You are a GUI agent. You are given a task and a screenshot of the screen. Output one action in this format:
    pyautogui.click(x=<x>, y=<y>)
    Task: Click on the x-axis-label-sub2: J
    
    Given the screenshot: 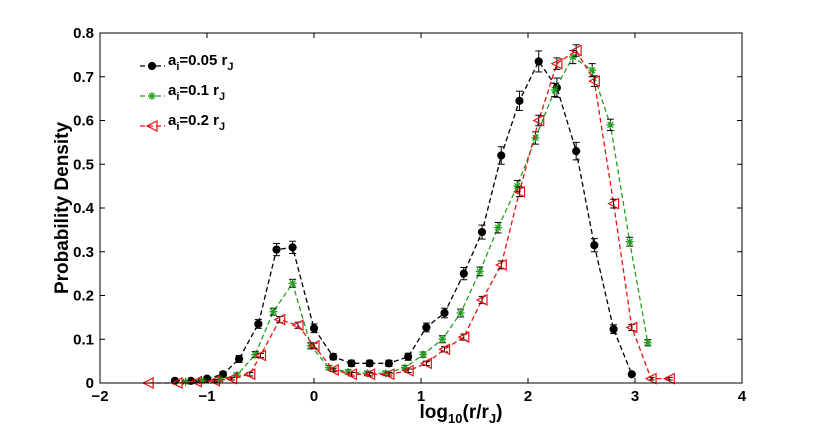 What is the action you would take?
    pyautogui.click(x=492, y=418)
    